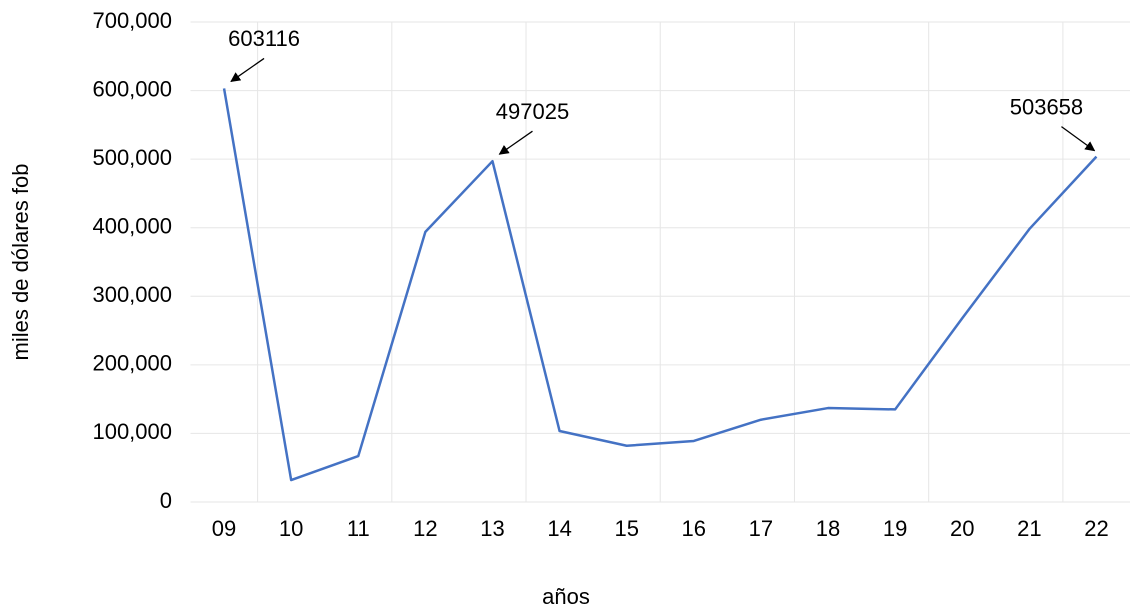  What do you see at coordinates (895, 528) in the screenshot?
I see `x-tick-label: 19` at bounding box center [895, 528].